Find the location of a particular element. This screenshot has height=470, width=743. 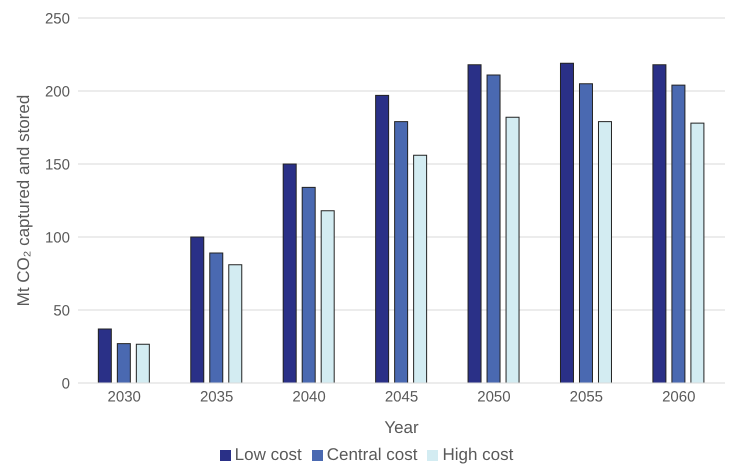

x-tick-label: 2030 is located at coordinates (124, 397).